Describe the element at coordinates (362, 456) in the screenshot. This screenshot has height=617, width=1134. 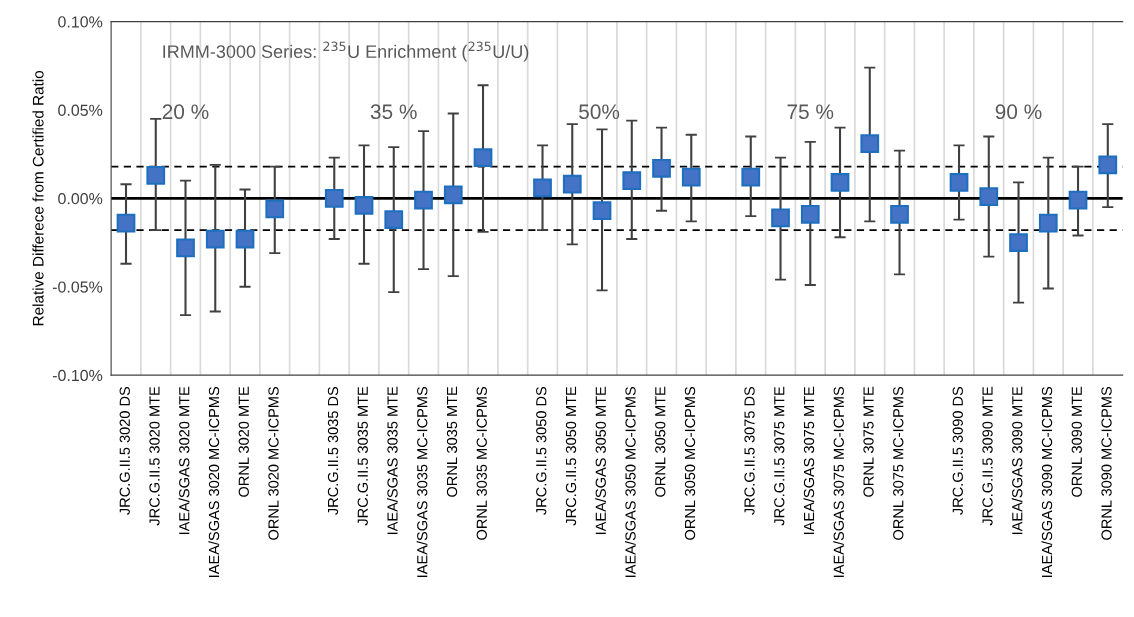
I see `x-tick-label: JRC.G.II.5 3035 MTE` at that location.